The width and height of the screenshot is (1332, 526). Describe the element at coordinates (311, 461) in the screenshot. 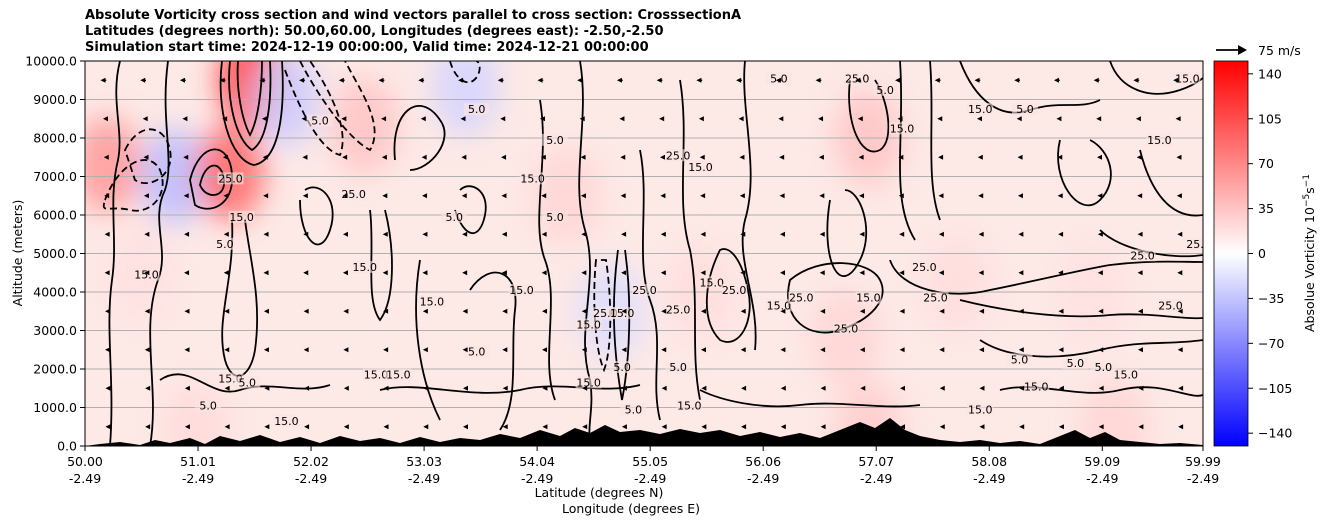

I see `x-tick-label-lat: 52.02` at that location.